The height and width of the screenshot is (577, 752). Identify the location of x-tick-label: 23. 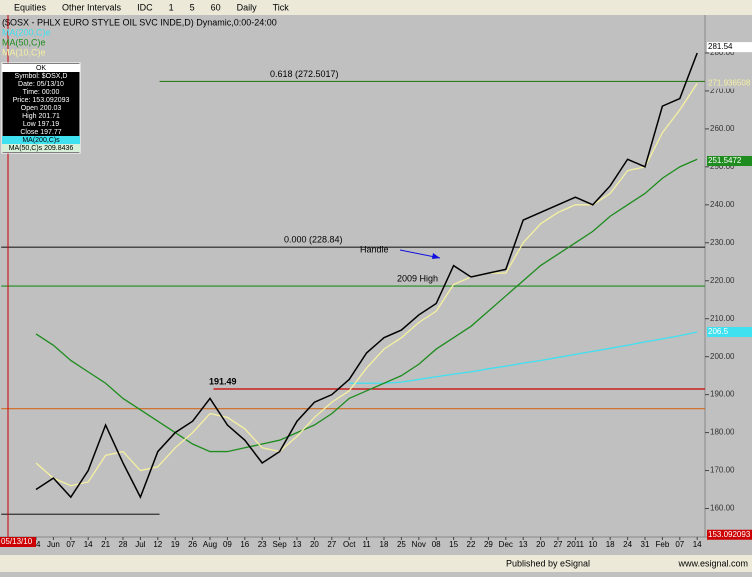
(262, 544).